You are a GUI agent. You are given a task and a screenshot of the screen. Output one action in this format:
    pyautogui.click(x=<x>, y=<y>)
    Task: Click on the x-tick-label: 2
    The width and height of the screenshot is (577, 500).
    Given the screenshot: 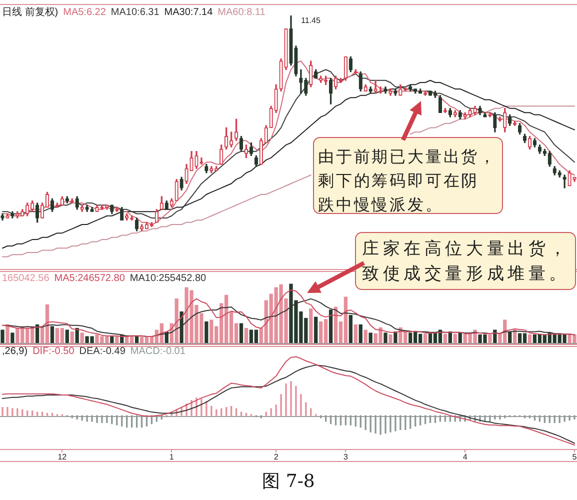 What is the action you would take?
    pyautogui.click(x=276, y=457)
    